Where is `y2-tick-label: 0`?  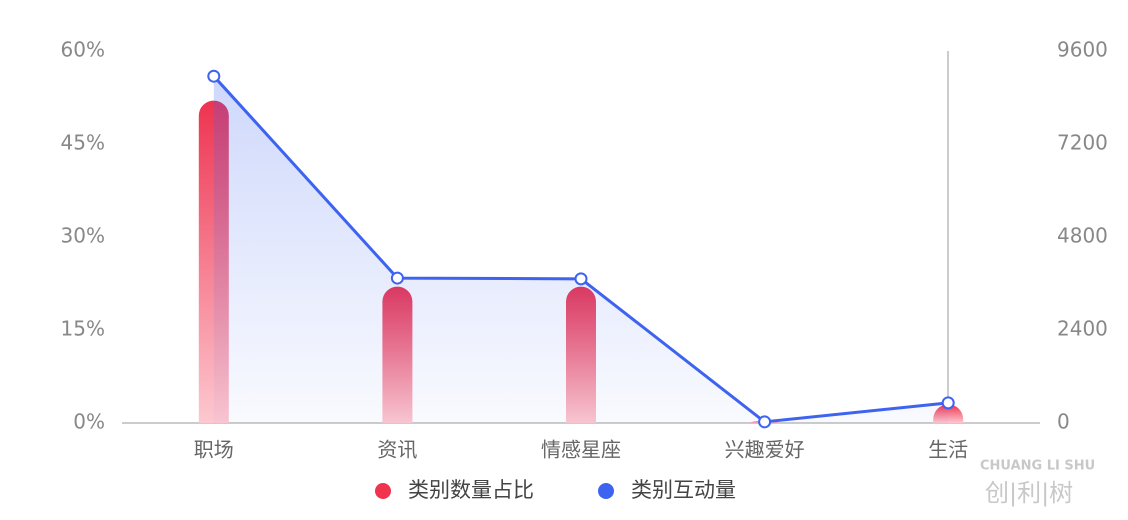
y2-tick-label: 0 is located at coordinates (1063, 422).